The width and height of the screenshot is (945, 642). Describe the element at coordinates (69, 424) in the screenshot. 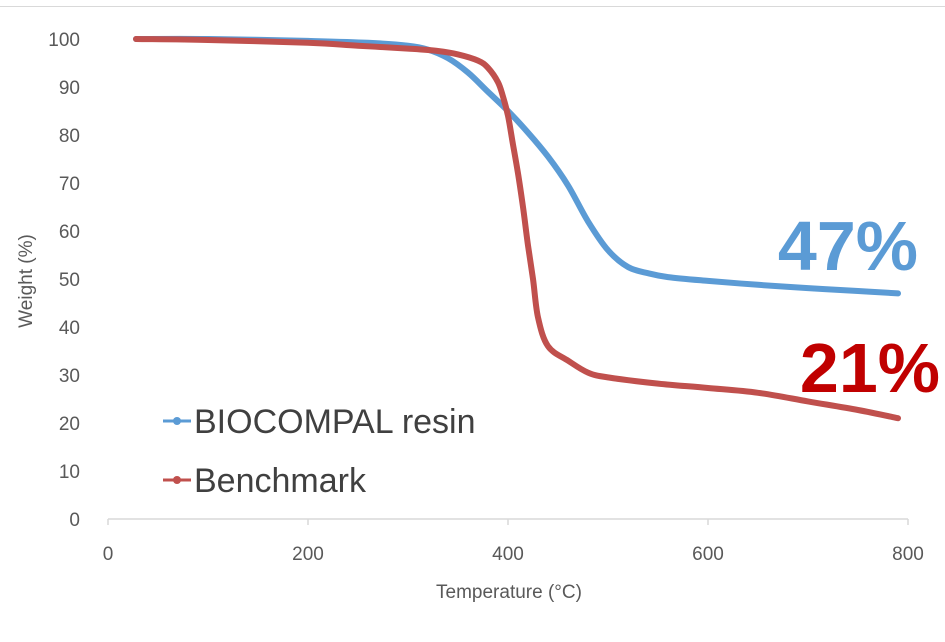

I see `y-tick-label: 20` at that location.